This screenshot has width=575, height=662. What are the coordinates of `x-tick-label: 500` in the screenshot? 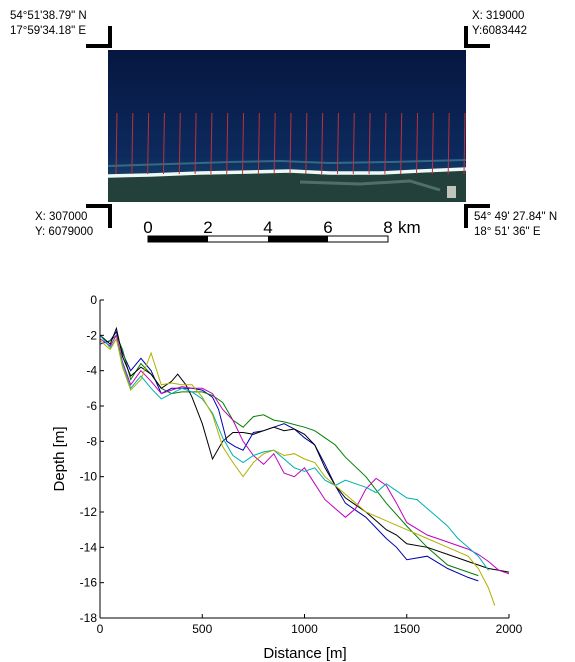 It's located at (202, 629).